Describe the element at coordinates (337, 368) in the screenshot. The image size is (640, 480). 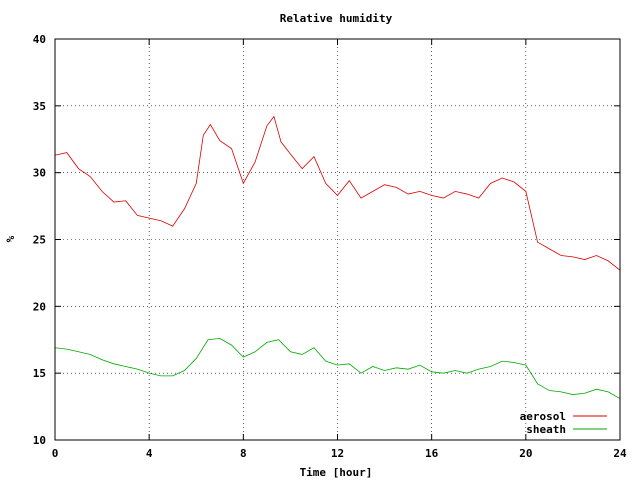
I see `sheath-series-line` at that location.